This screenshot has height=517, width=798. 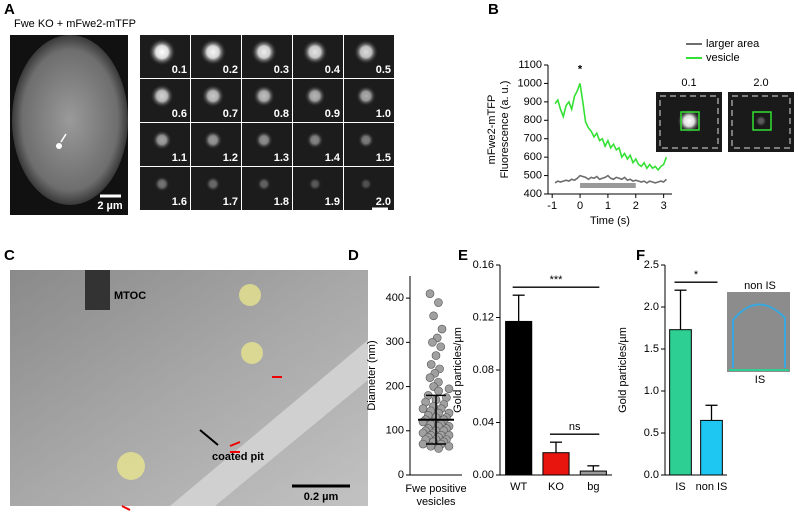 I want to click on inset-label: 2.0, so click(x=760, y=83).